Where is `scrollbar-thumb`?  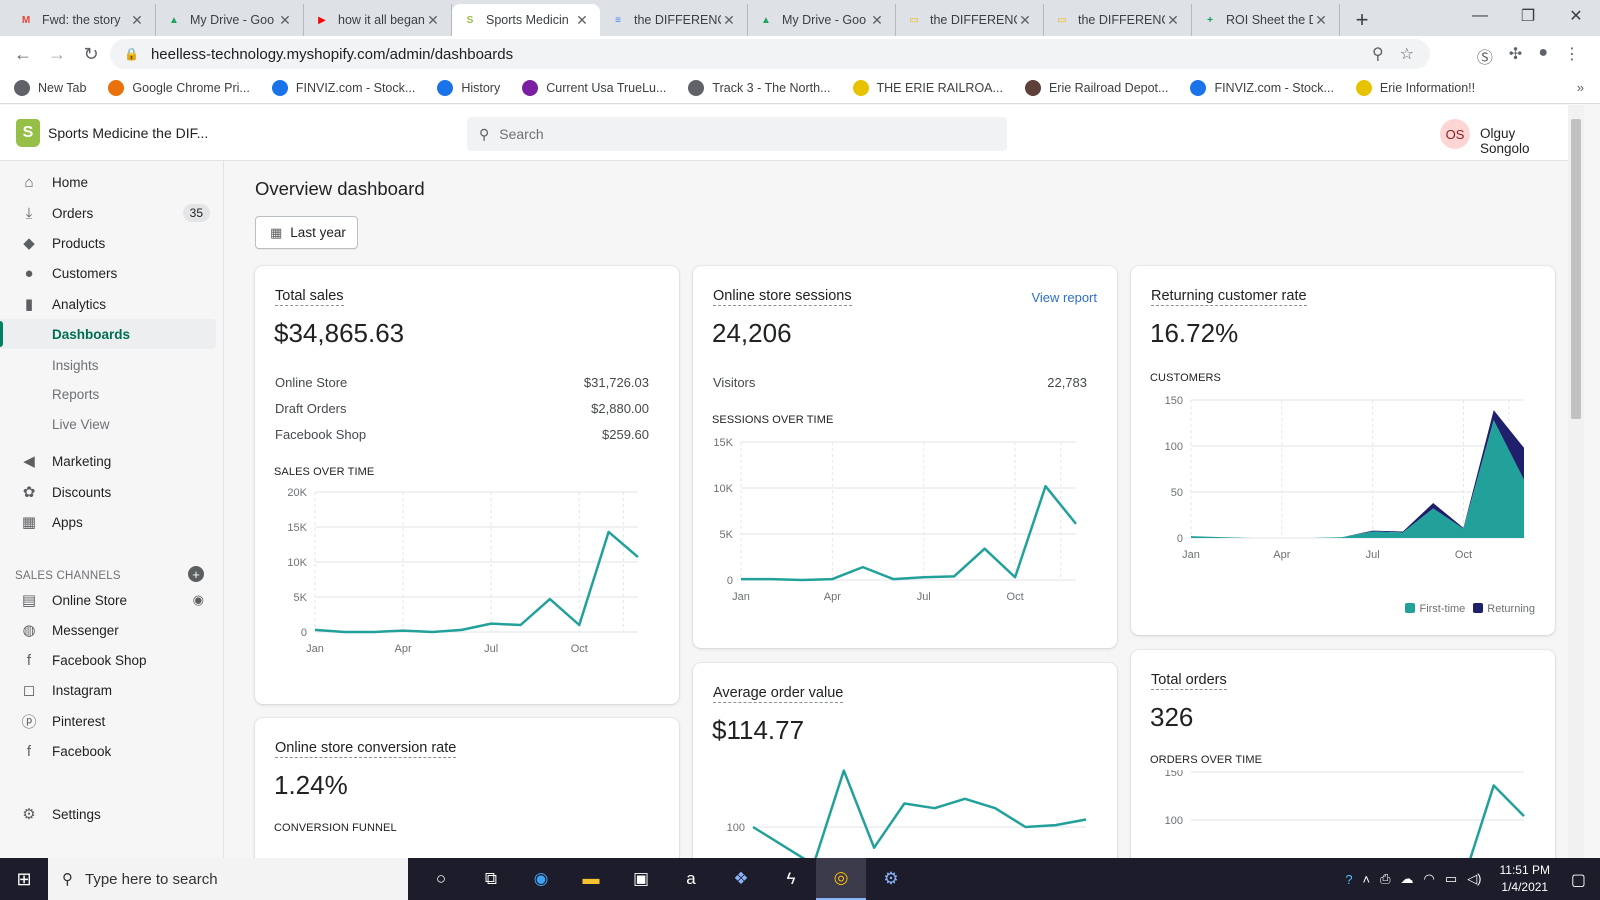 scrollbar-thumb is located at coordinates (1576, 269).